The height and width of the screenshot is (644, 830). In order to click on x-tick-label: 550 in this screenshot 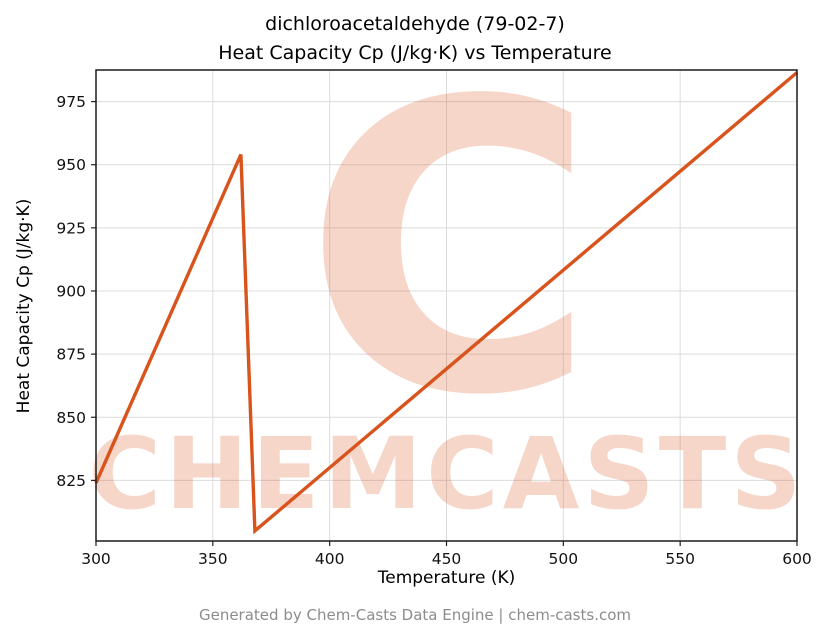, I will do `click(680, 559)`.